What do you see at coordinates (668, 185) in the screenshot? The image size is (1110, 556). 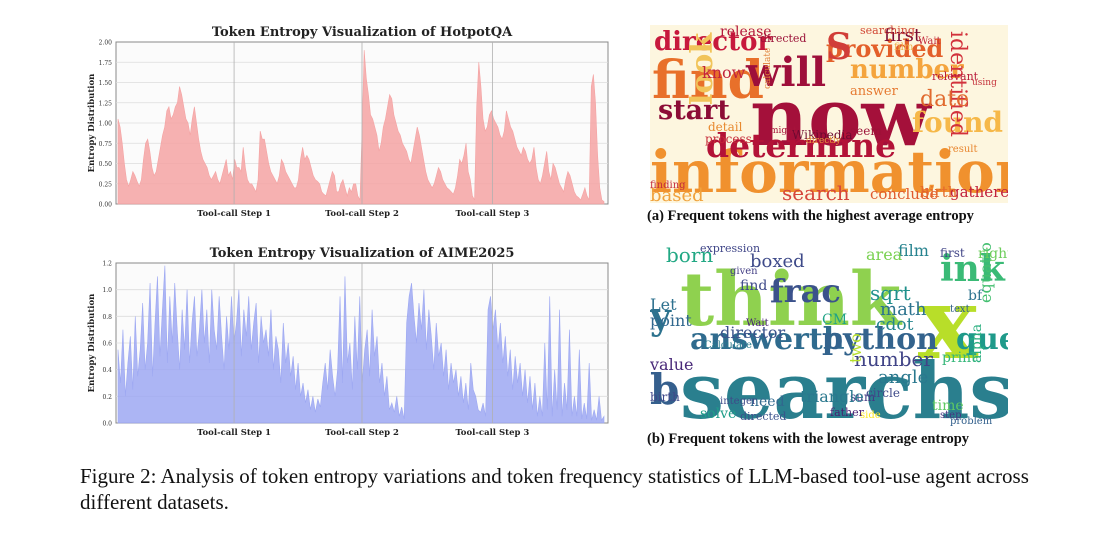 I see `cloud-word: finding` at bounding box center [668, 185].